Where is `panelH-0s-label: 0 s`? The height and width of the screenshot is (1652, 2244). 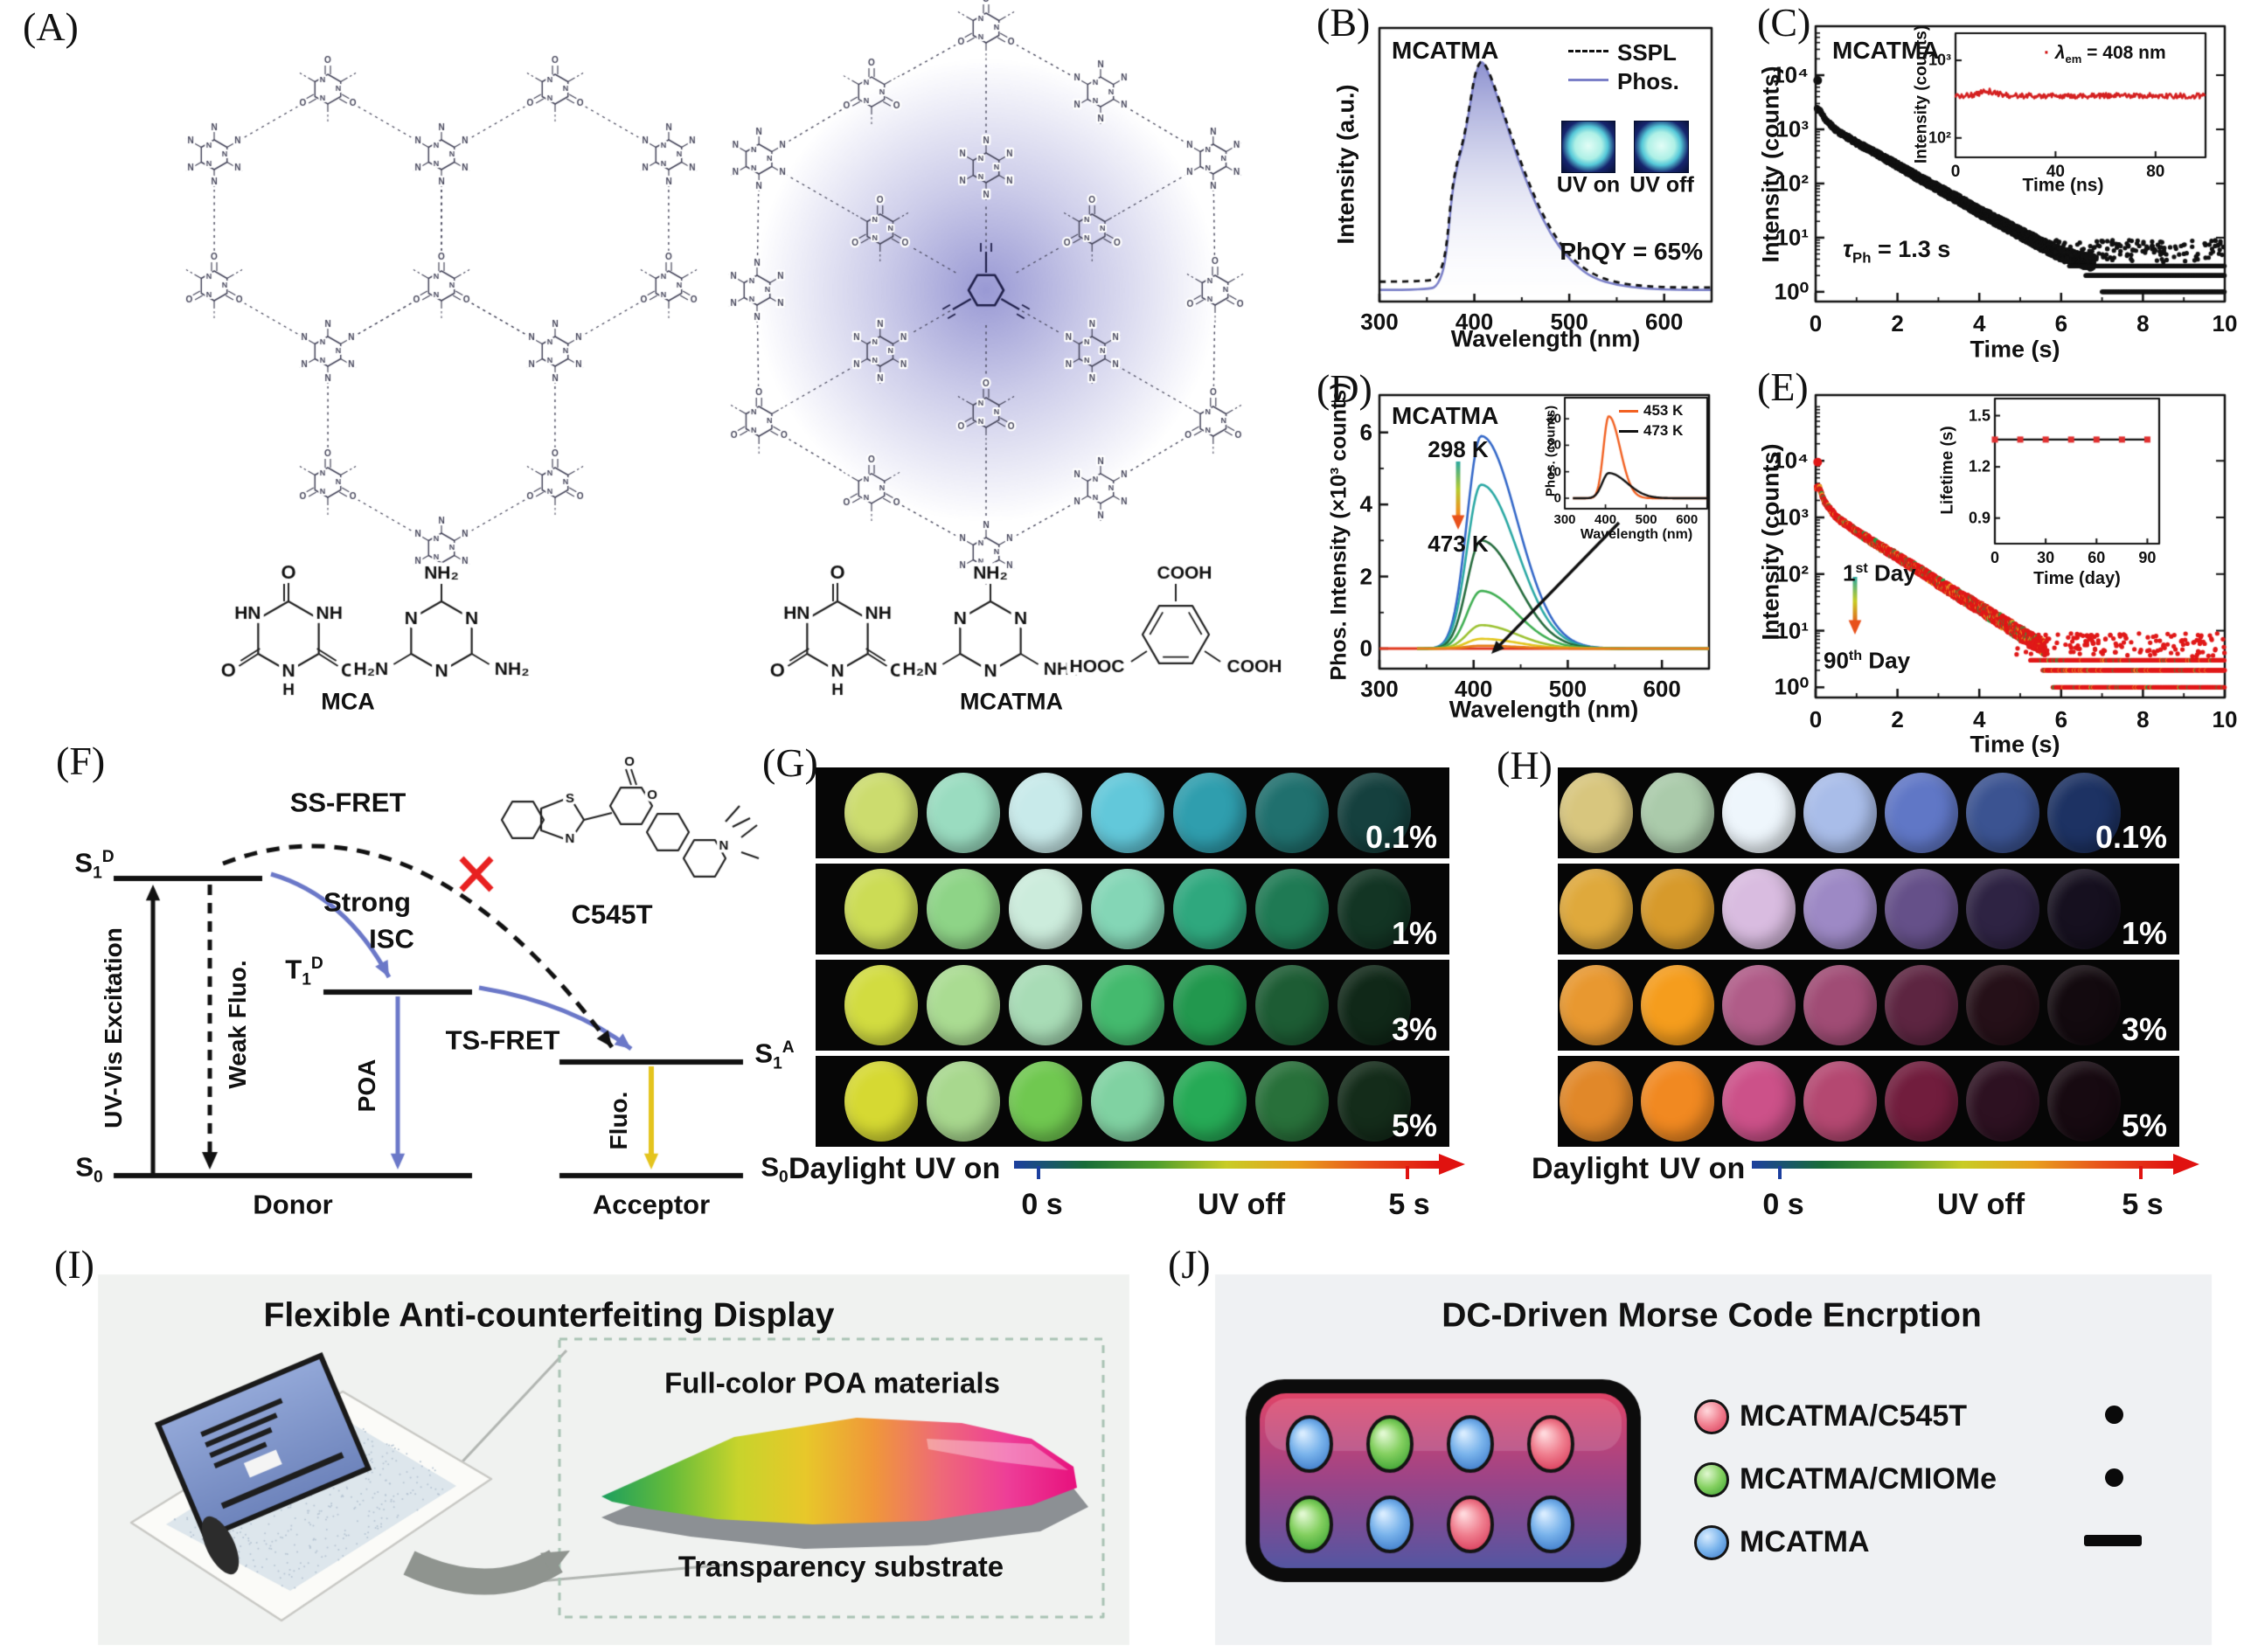
panelH-0s-label: 0 s is located at coordinates (1783, 1204).